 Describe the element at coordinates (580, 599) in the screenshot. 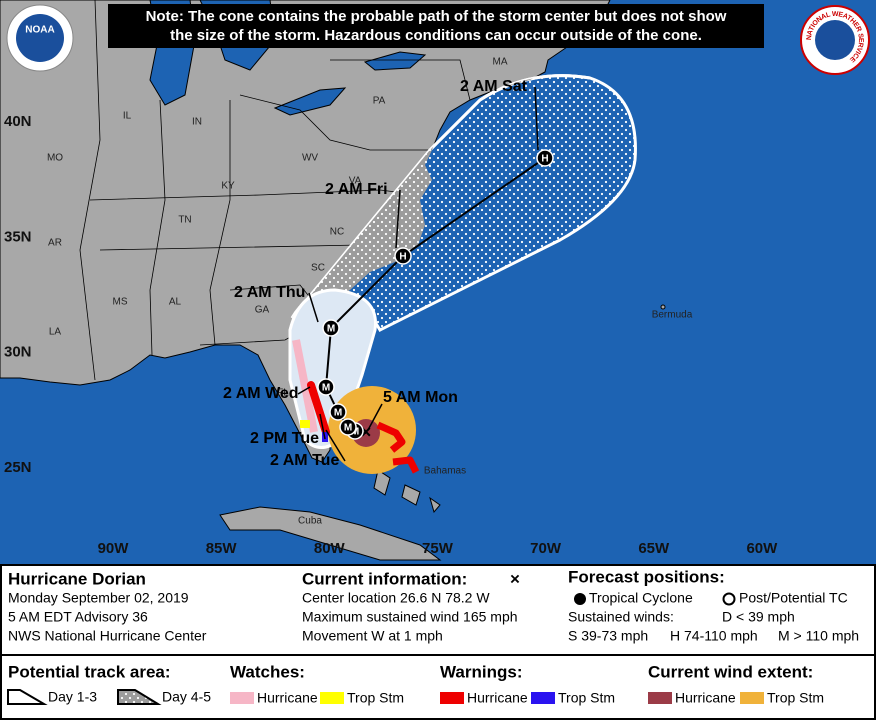

I see `legend-tropical` at that location.